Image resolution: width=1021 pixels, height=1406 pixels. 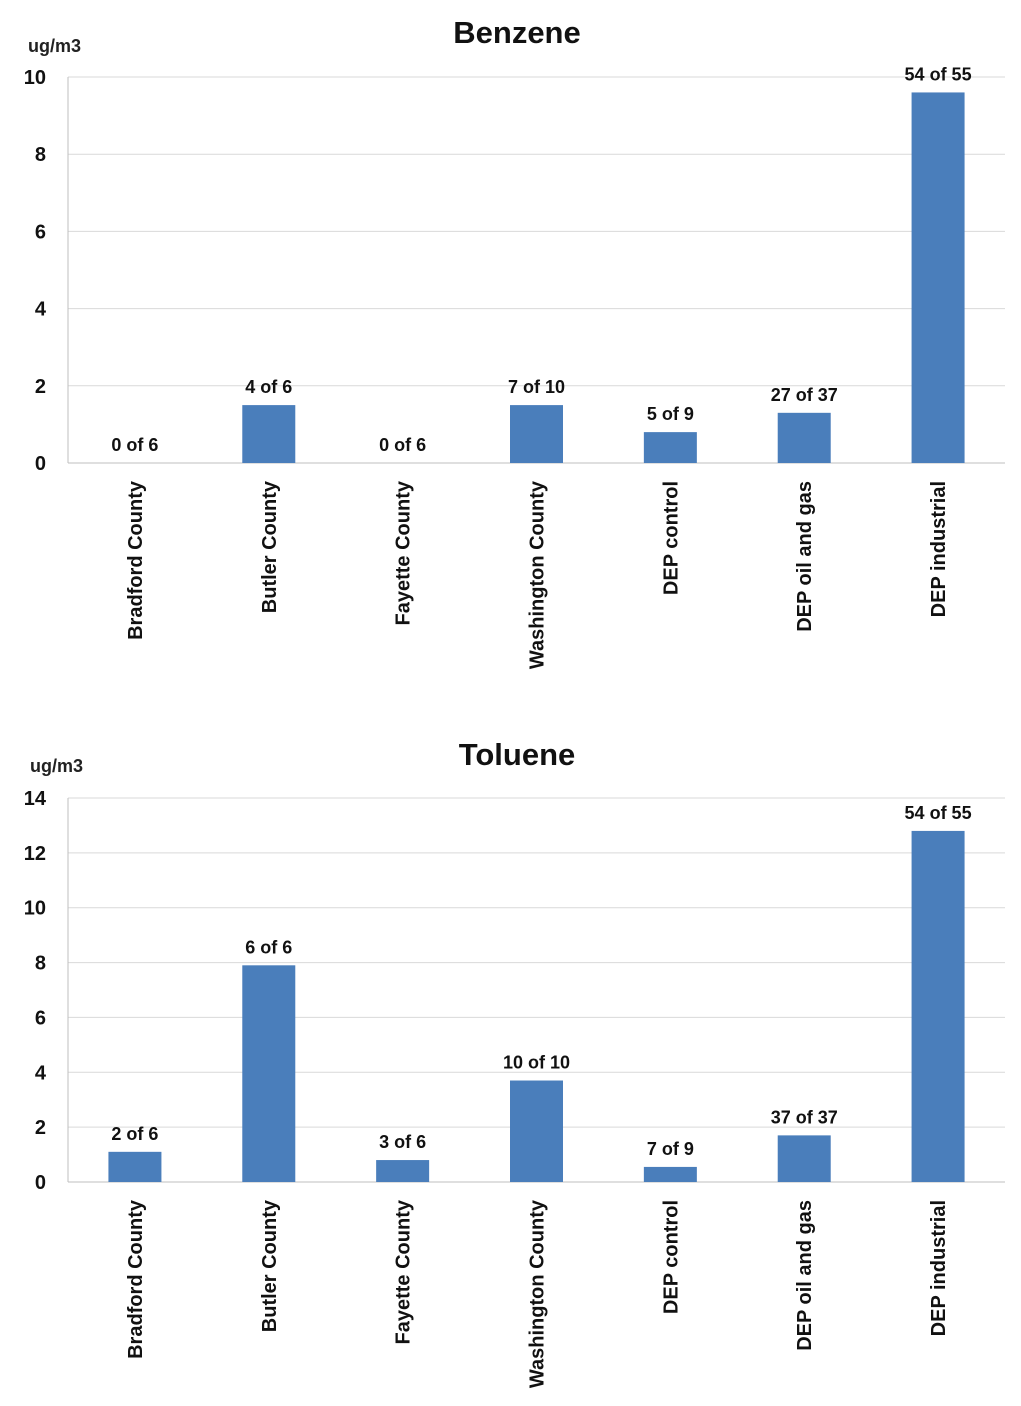 I want to click on benzene-category-label: Washington County, so click(x=538, y=574).